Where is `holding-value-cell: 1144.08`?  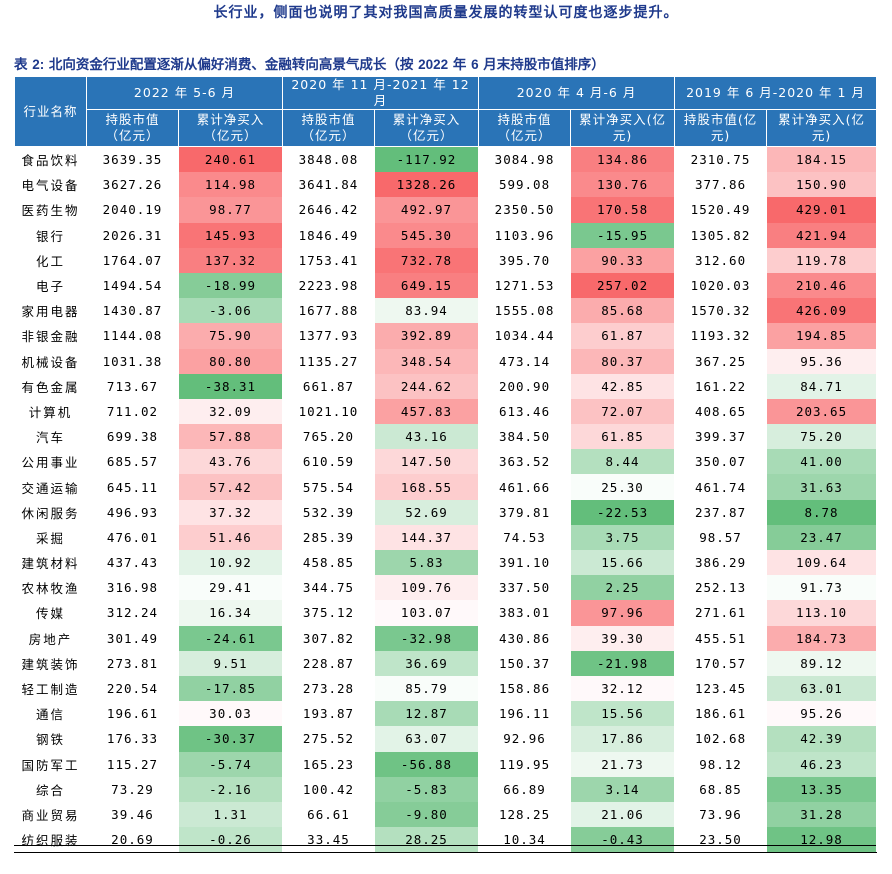
holding-value-cell: 1144.08 is located at coordinates (132, 336).